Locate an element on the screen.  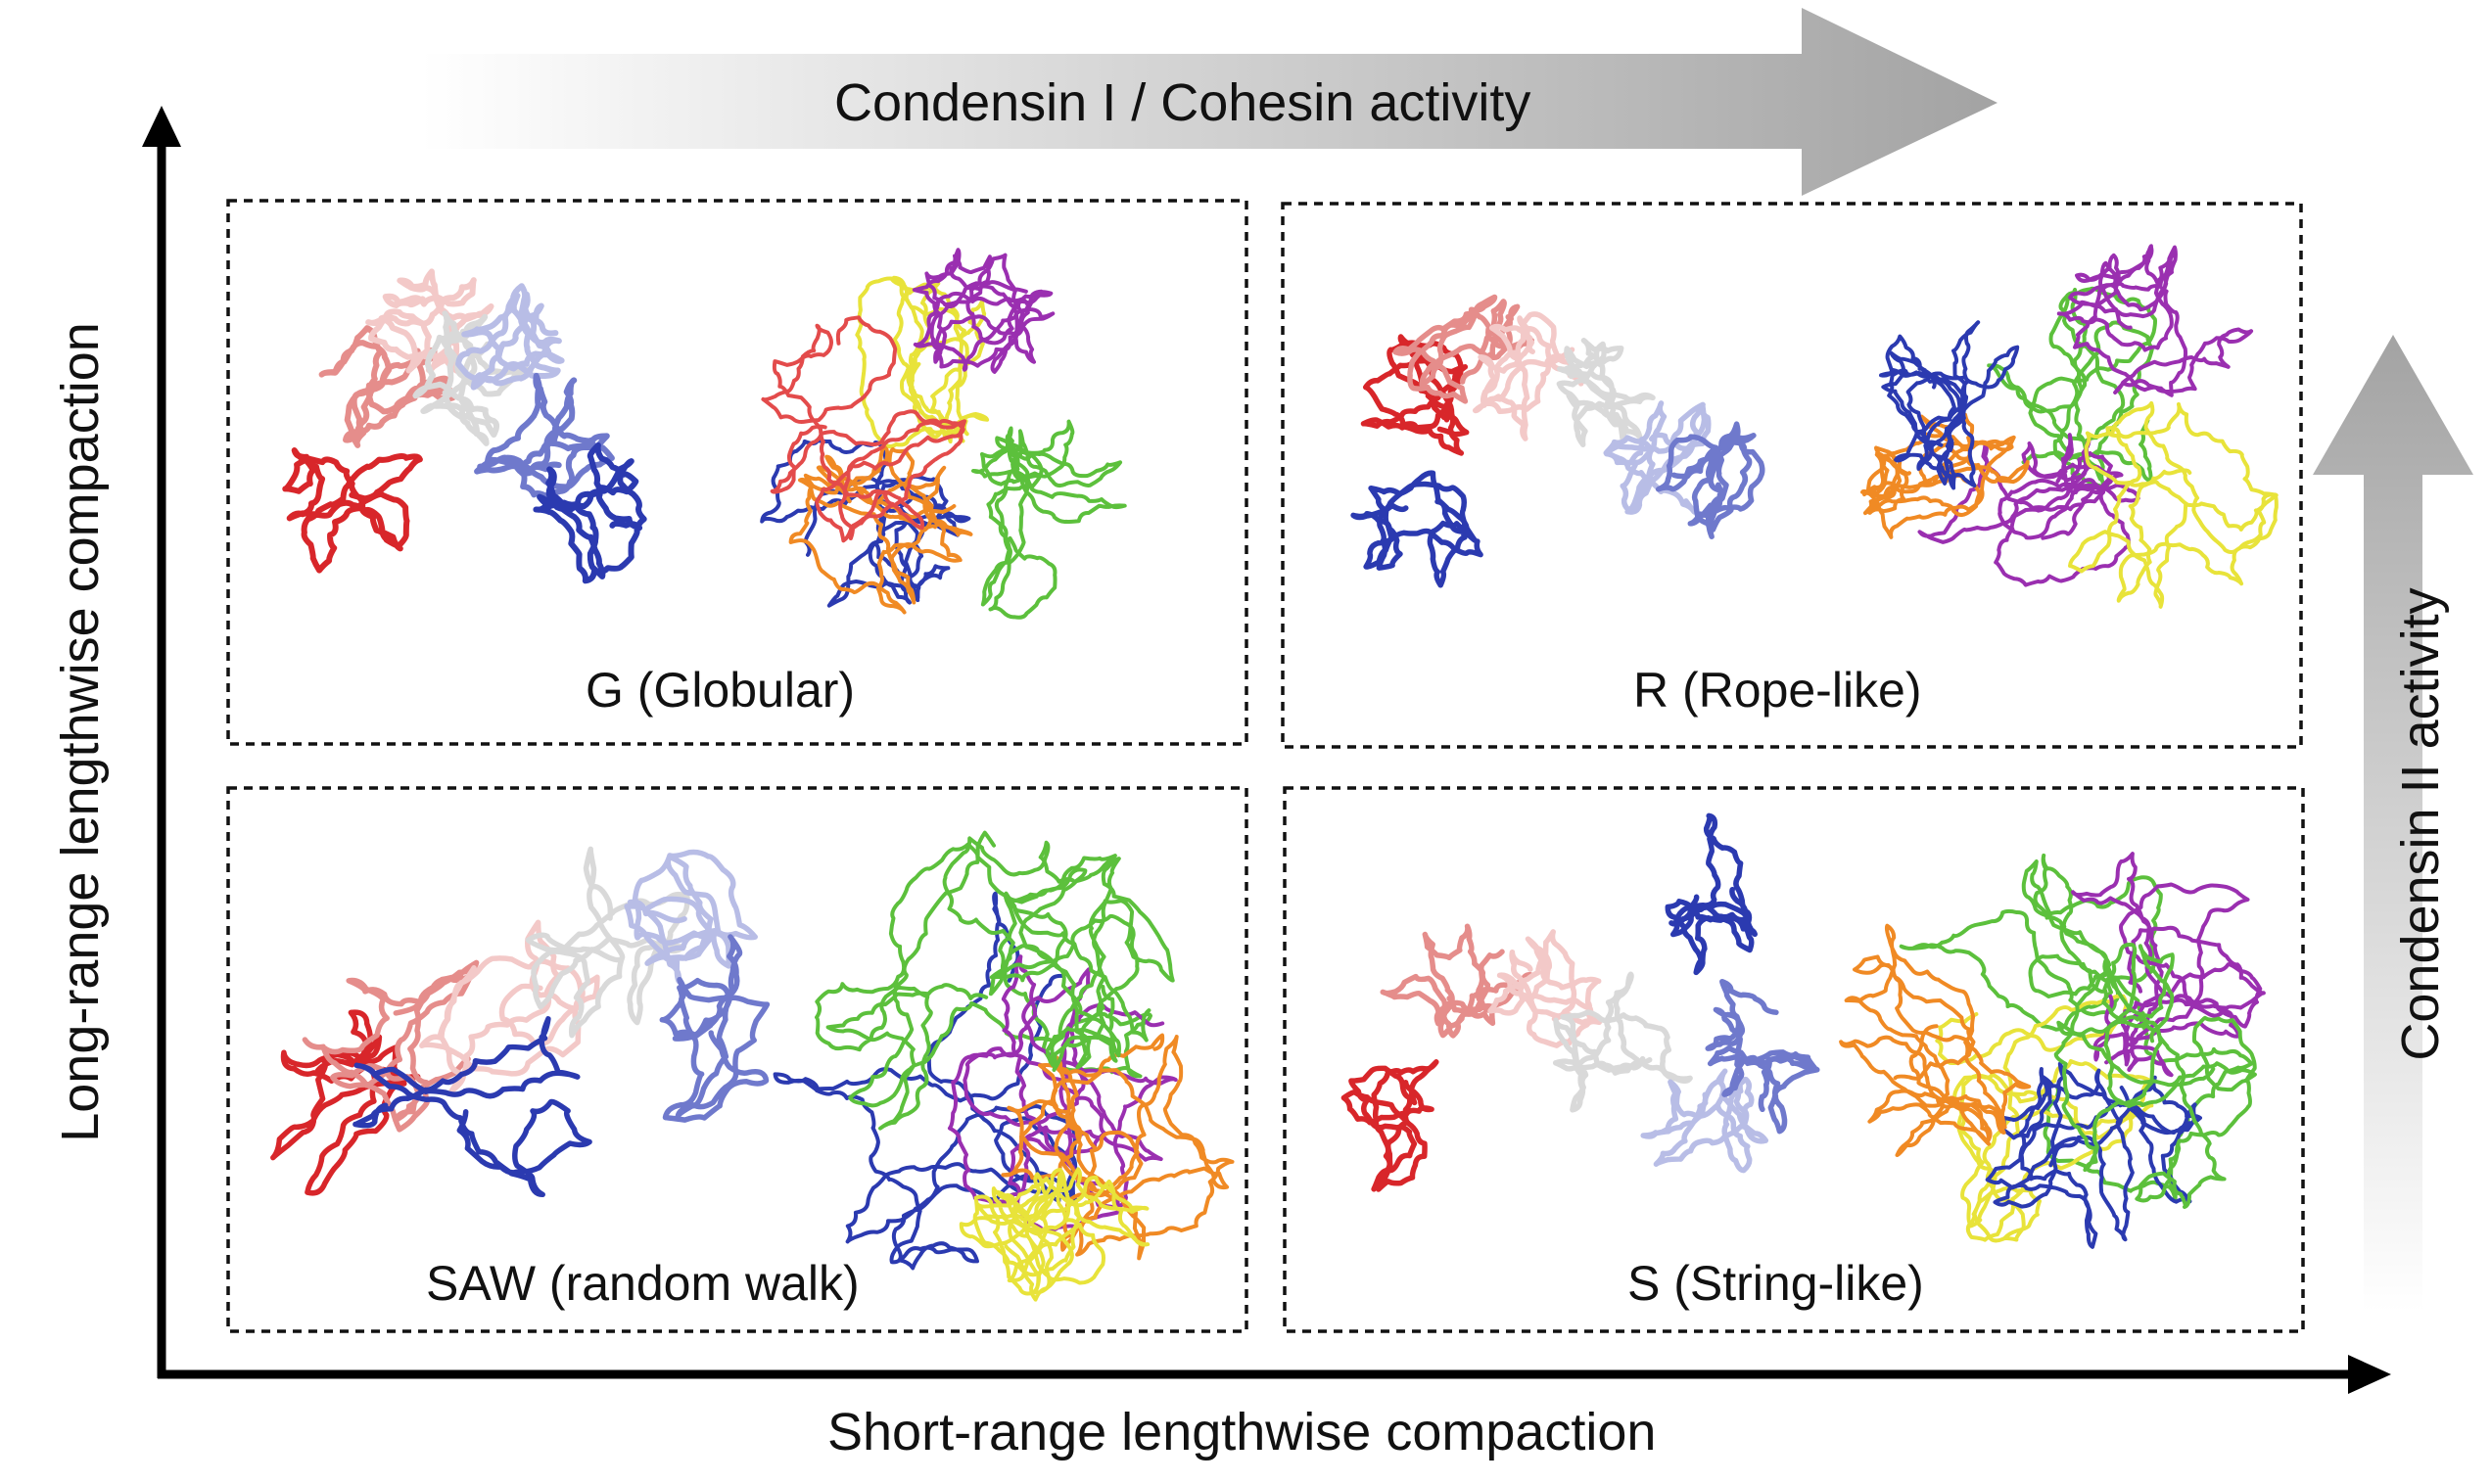
y-axis-arrowhead is located at coordinates (161, 126).